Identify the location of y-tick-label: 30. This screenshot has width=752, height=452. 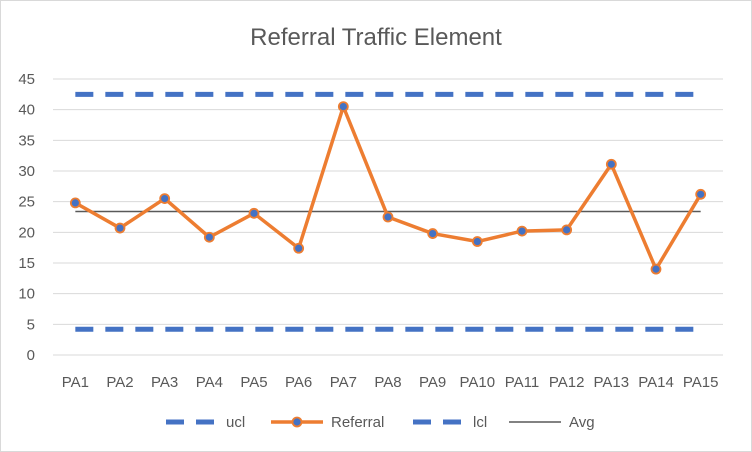
(26, 171).